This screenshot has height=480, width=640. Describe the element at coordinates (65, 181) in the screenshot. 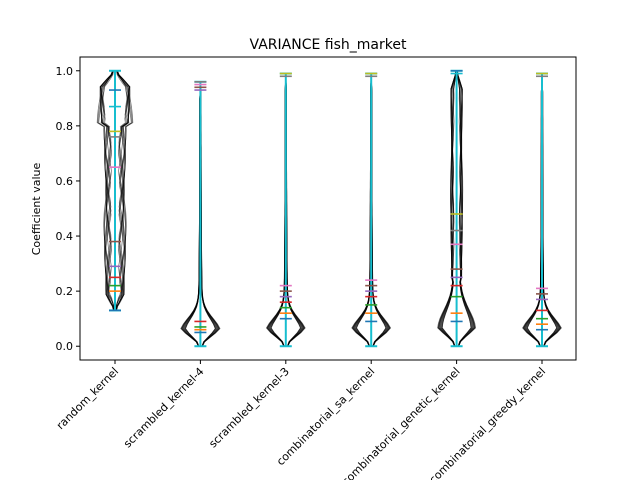

I see `y-tick-label: 0.6` at that location.